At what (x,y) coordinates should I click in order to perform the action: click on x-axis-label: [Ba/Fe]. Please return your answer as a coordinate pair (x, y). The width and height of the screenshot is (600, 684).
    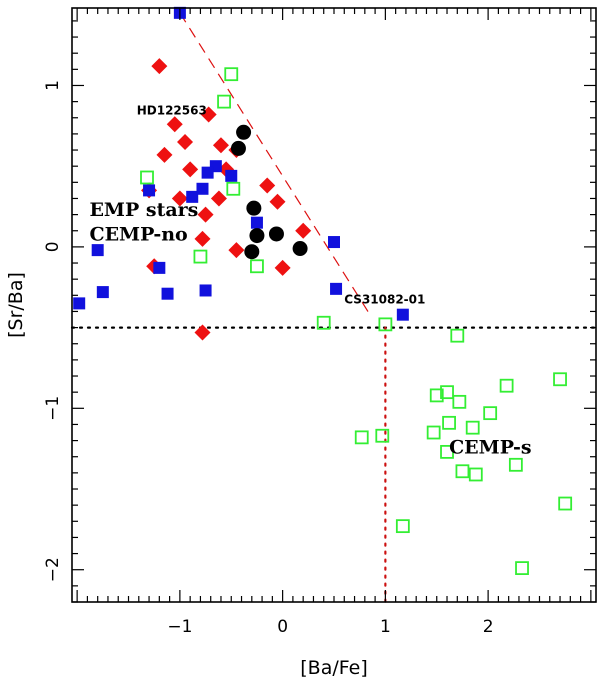
    Looking at the image, I should click on (333, 668).